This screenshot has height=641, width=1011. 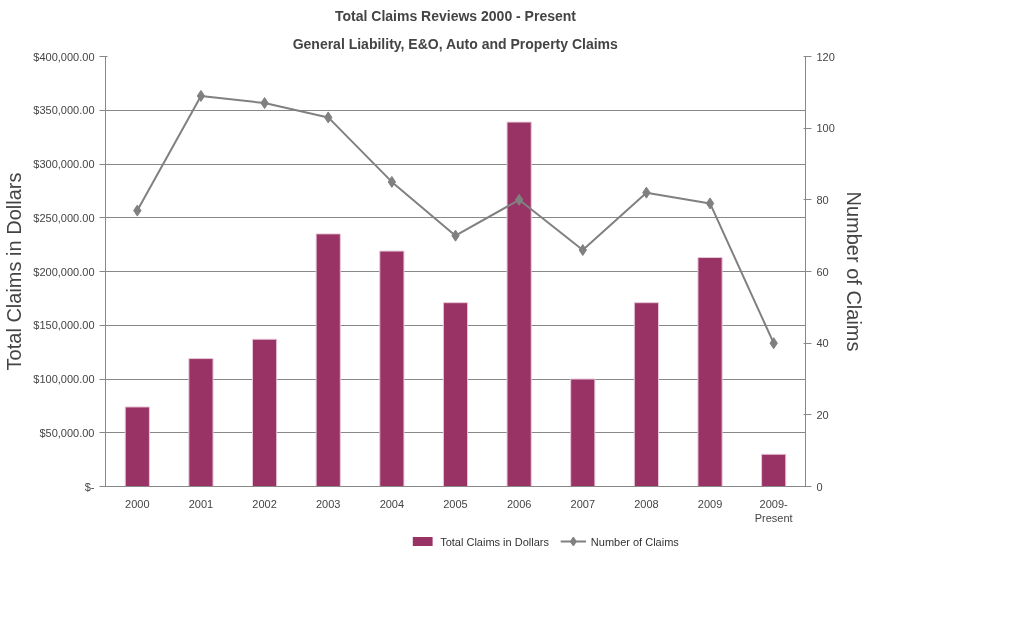 What do you see at coordinates (14, 271) in the screenshot?
I see `y-axis-title: Total Claims in Dollars` at bounding box center [14, 271].